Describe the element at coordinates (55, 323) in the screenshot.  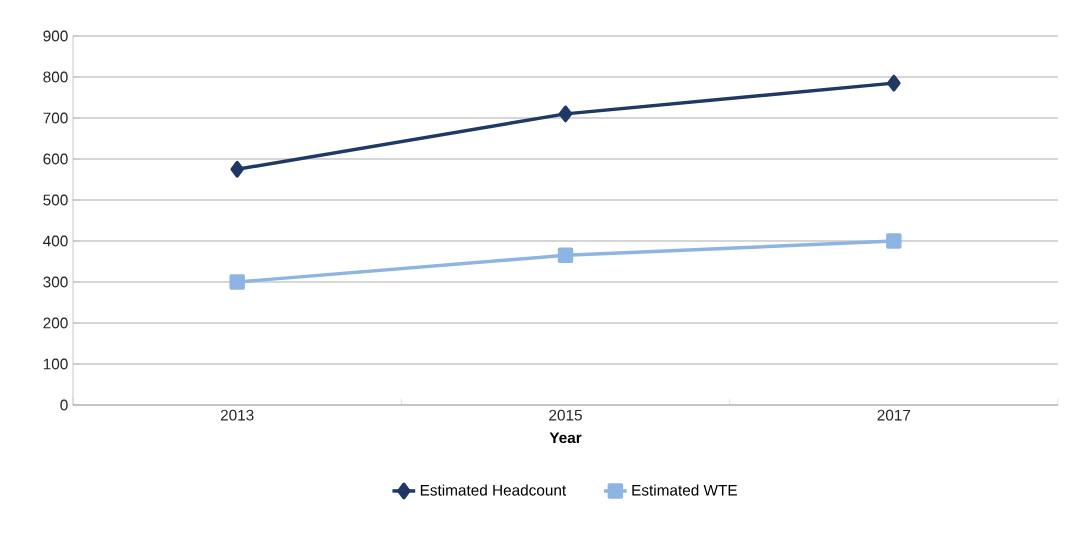
I see `y-tick-label: 200` at that location.